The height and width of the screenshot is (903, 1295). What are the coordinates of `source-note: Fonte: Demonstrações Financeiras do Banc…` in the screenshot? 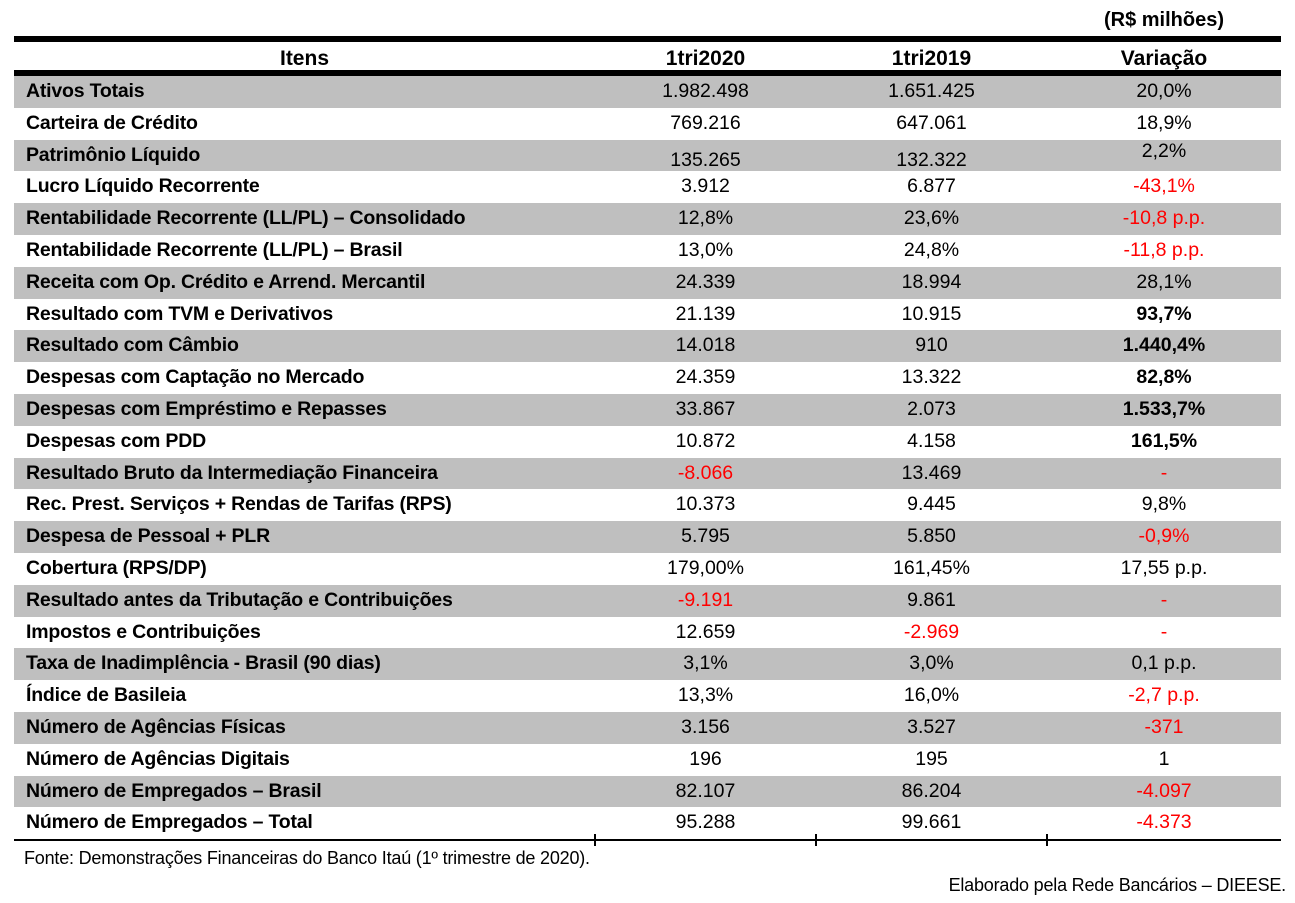 It's located at (307, 858).